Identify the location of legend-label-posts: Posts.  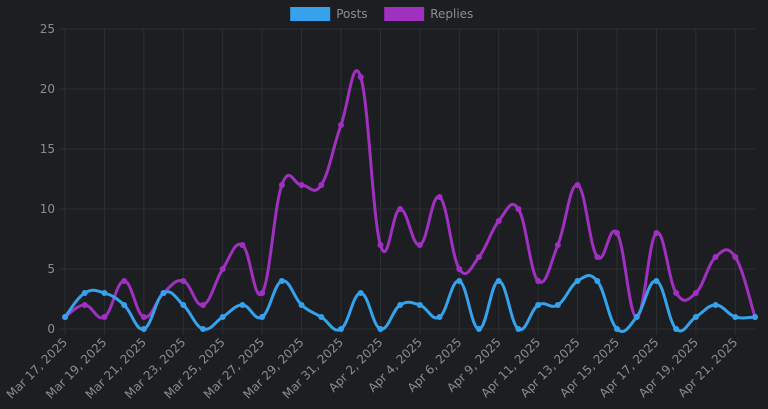
(351, 14).